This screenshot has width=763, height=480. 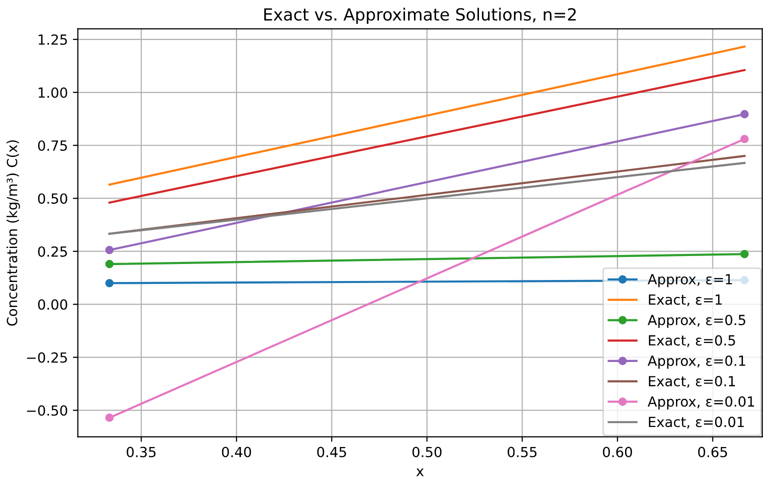 What do you see at coordinates (53, 198) in the screenshot?
I see `y-tick-label: 0.50` at bounding box center [53, 198].